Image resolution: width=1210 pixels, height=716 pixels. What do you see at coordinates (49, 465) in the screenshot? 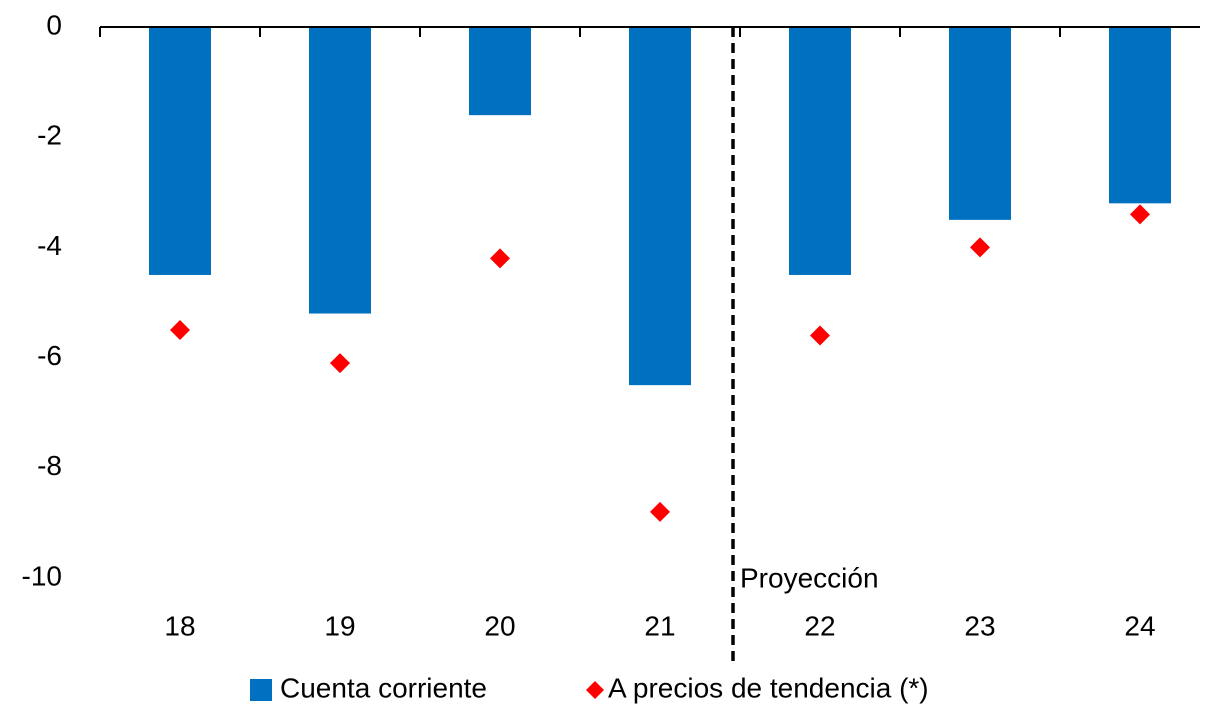
I see `y-tick-label: -8` at bounding box center [49, 465].